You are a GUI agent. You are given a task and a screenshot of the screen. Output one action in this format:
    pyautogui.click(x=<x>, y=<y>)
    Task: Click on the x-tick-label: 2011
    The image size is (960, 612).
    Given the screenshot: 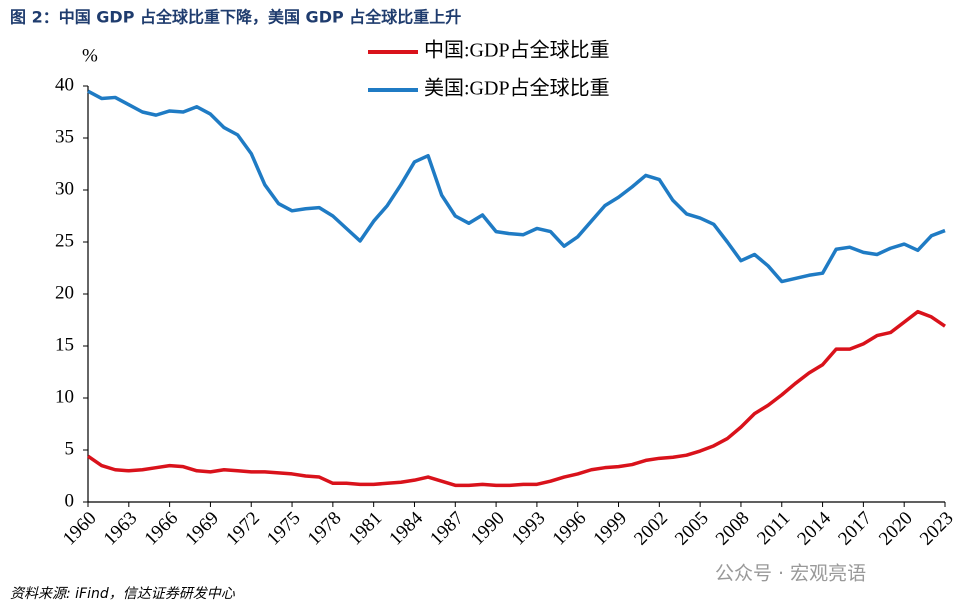 What is the action you would take?
    pyautogui.click(x=773, y=528)
    